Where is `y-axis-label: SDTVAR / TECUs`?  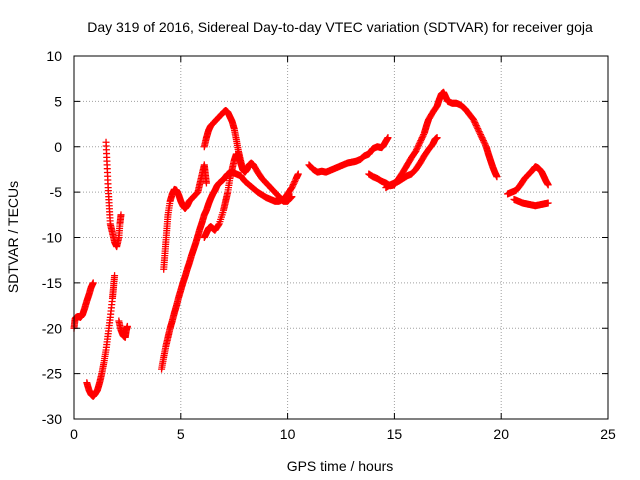 y-axis-label: SDTVAR / TECUs is located at coordinates (13, 237).